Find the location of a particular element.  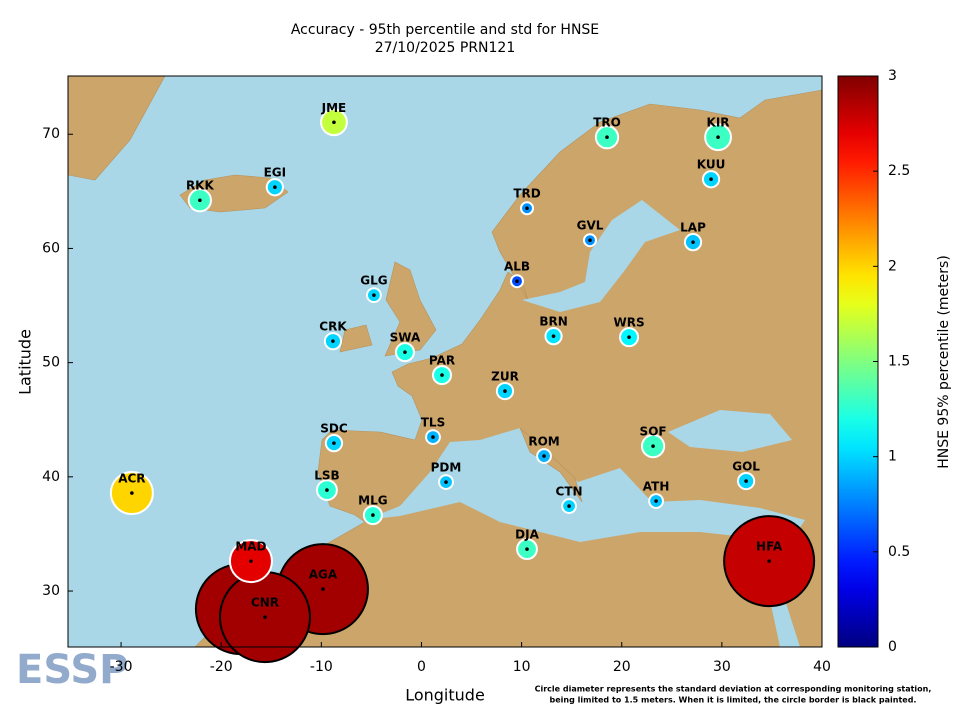

station-label: MLG is located at coordinates (372, 501).